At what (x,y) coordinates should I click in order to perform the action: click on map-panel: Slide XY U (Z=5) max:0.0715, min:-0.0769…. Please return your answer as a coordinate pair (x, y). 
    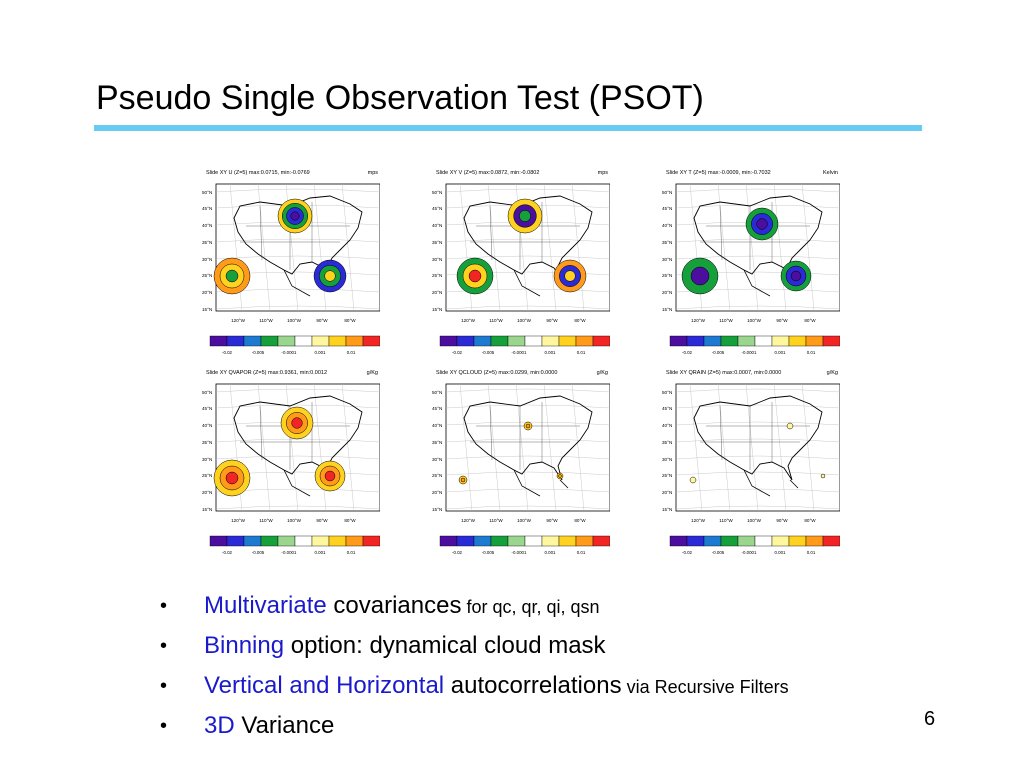
    Looking at the image, I should click on (290, 264).